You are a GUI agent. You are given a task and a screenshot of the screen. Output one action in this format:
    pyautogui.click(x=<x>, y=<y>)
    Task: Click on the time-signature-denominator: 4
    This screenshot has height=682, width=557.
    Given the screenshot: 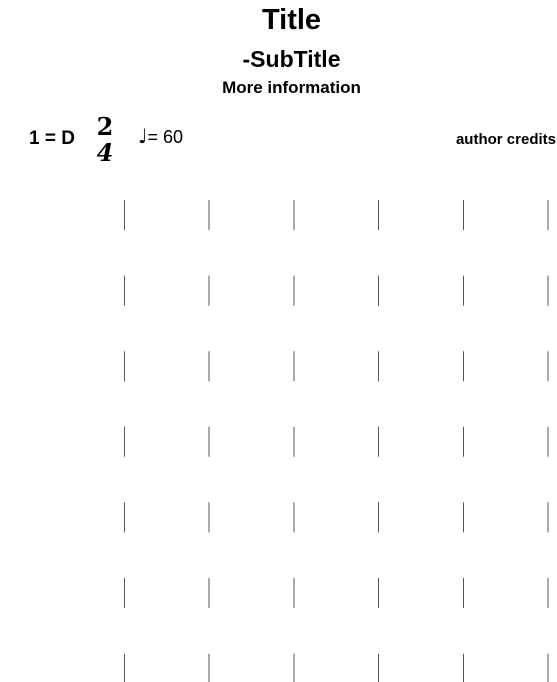 What is the action you would take?
    pyautogui.click(x=105, y=152)
    